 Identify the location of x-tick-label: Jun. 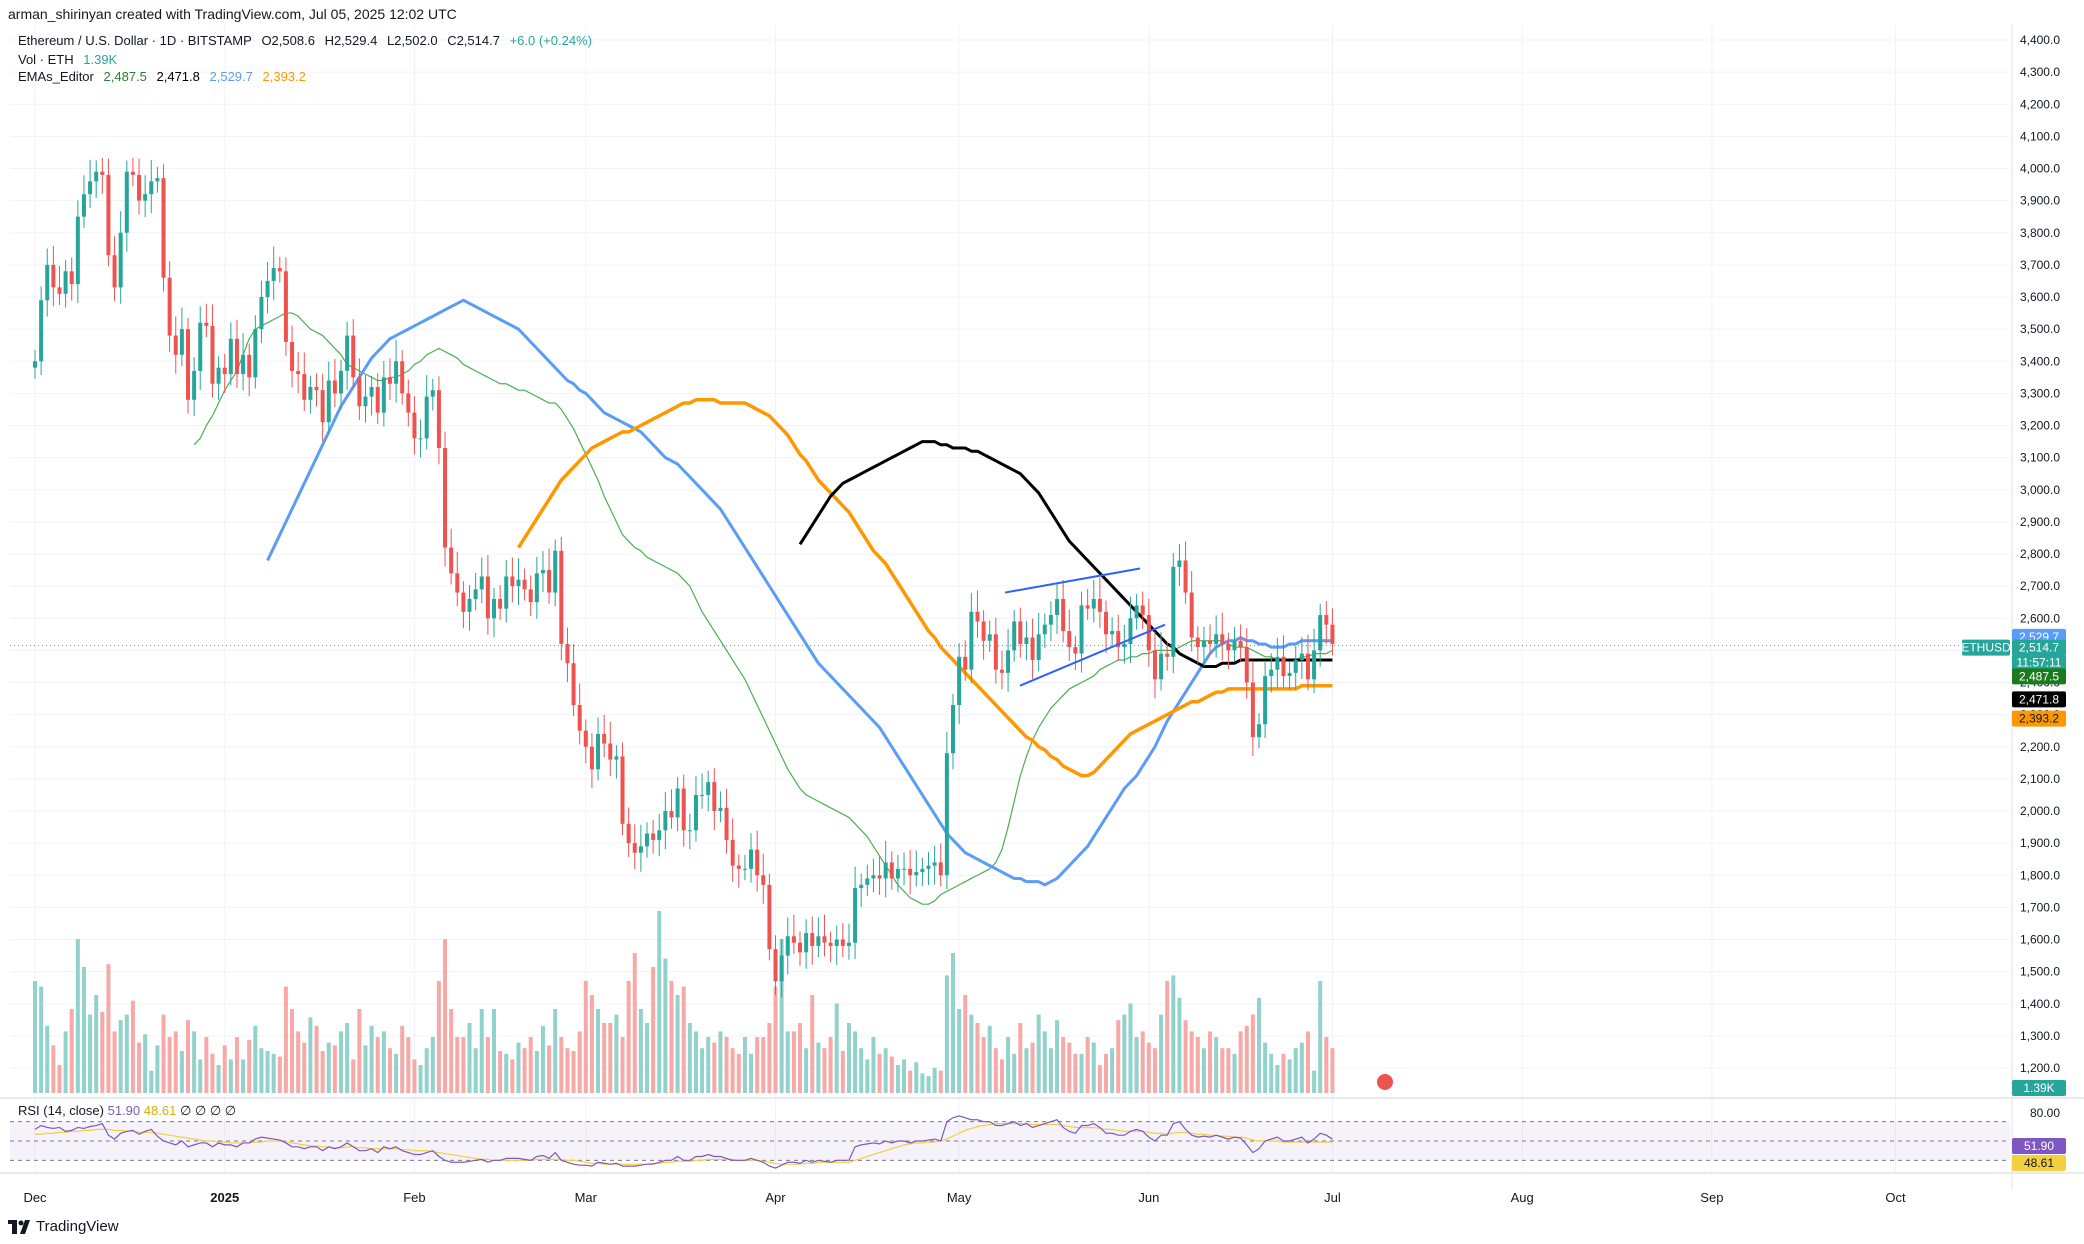
(1148, 1197).